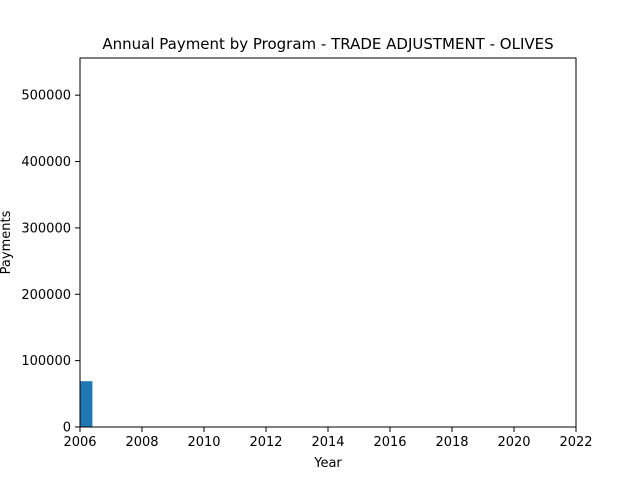  I want to click on x-axis-ticks: 2006 2008 2010 2012 2014 2016 2018 2020 2022, so click(328, 438).